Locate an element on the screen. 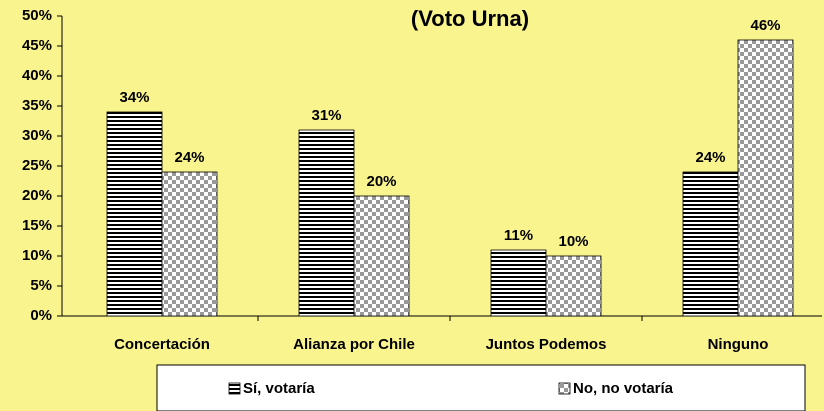 This screenshot has height=411, width=824. chart-title: (Voto Urna) is located at coordinates (470, 18).